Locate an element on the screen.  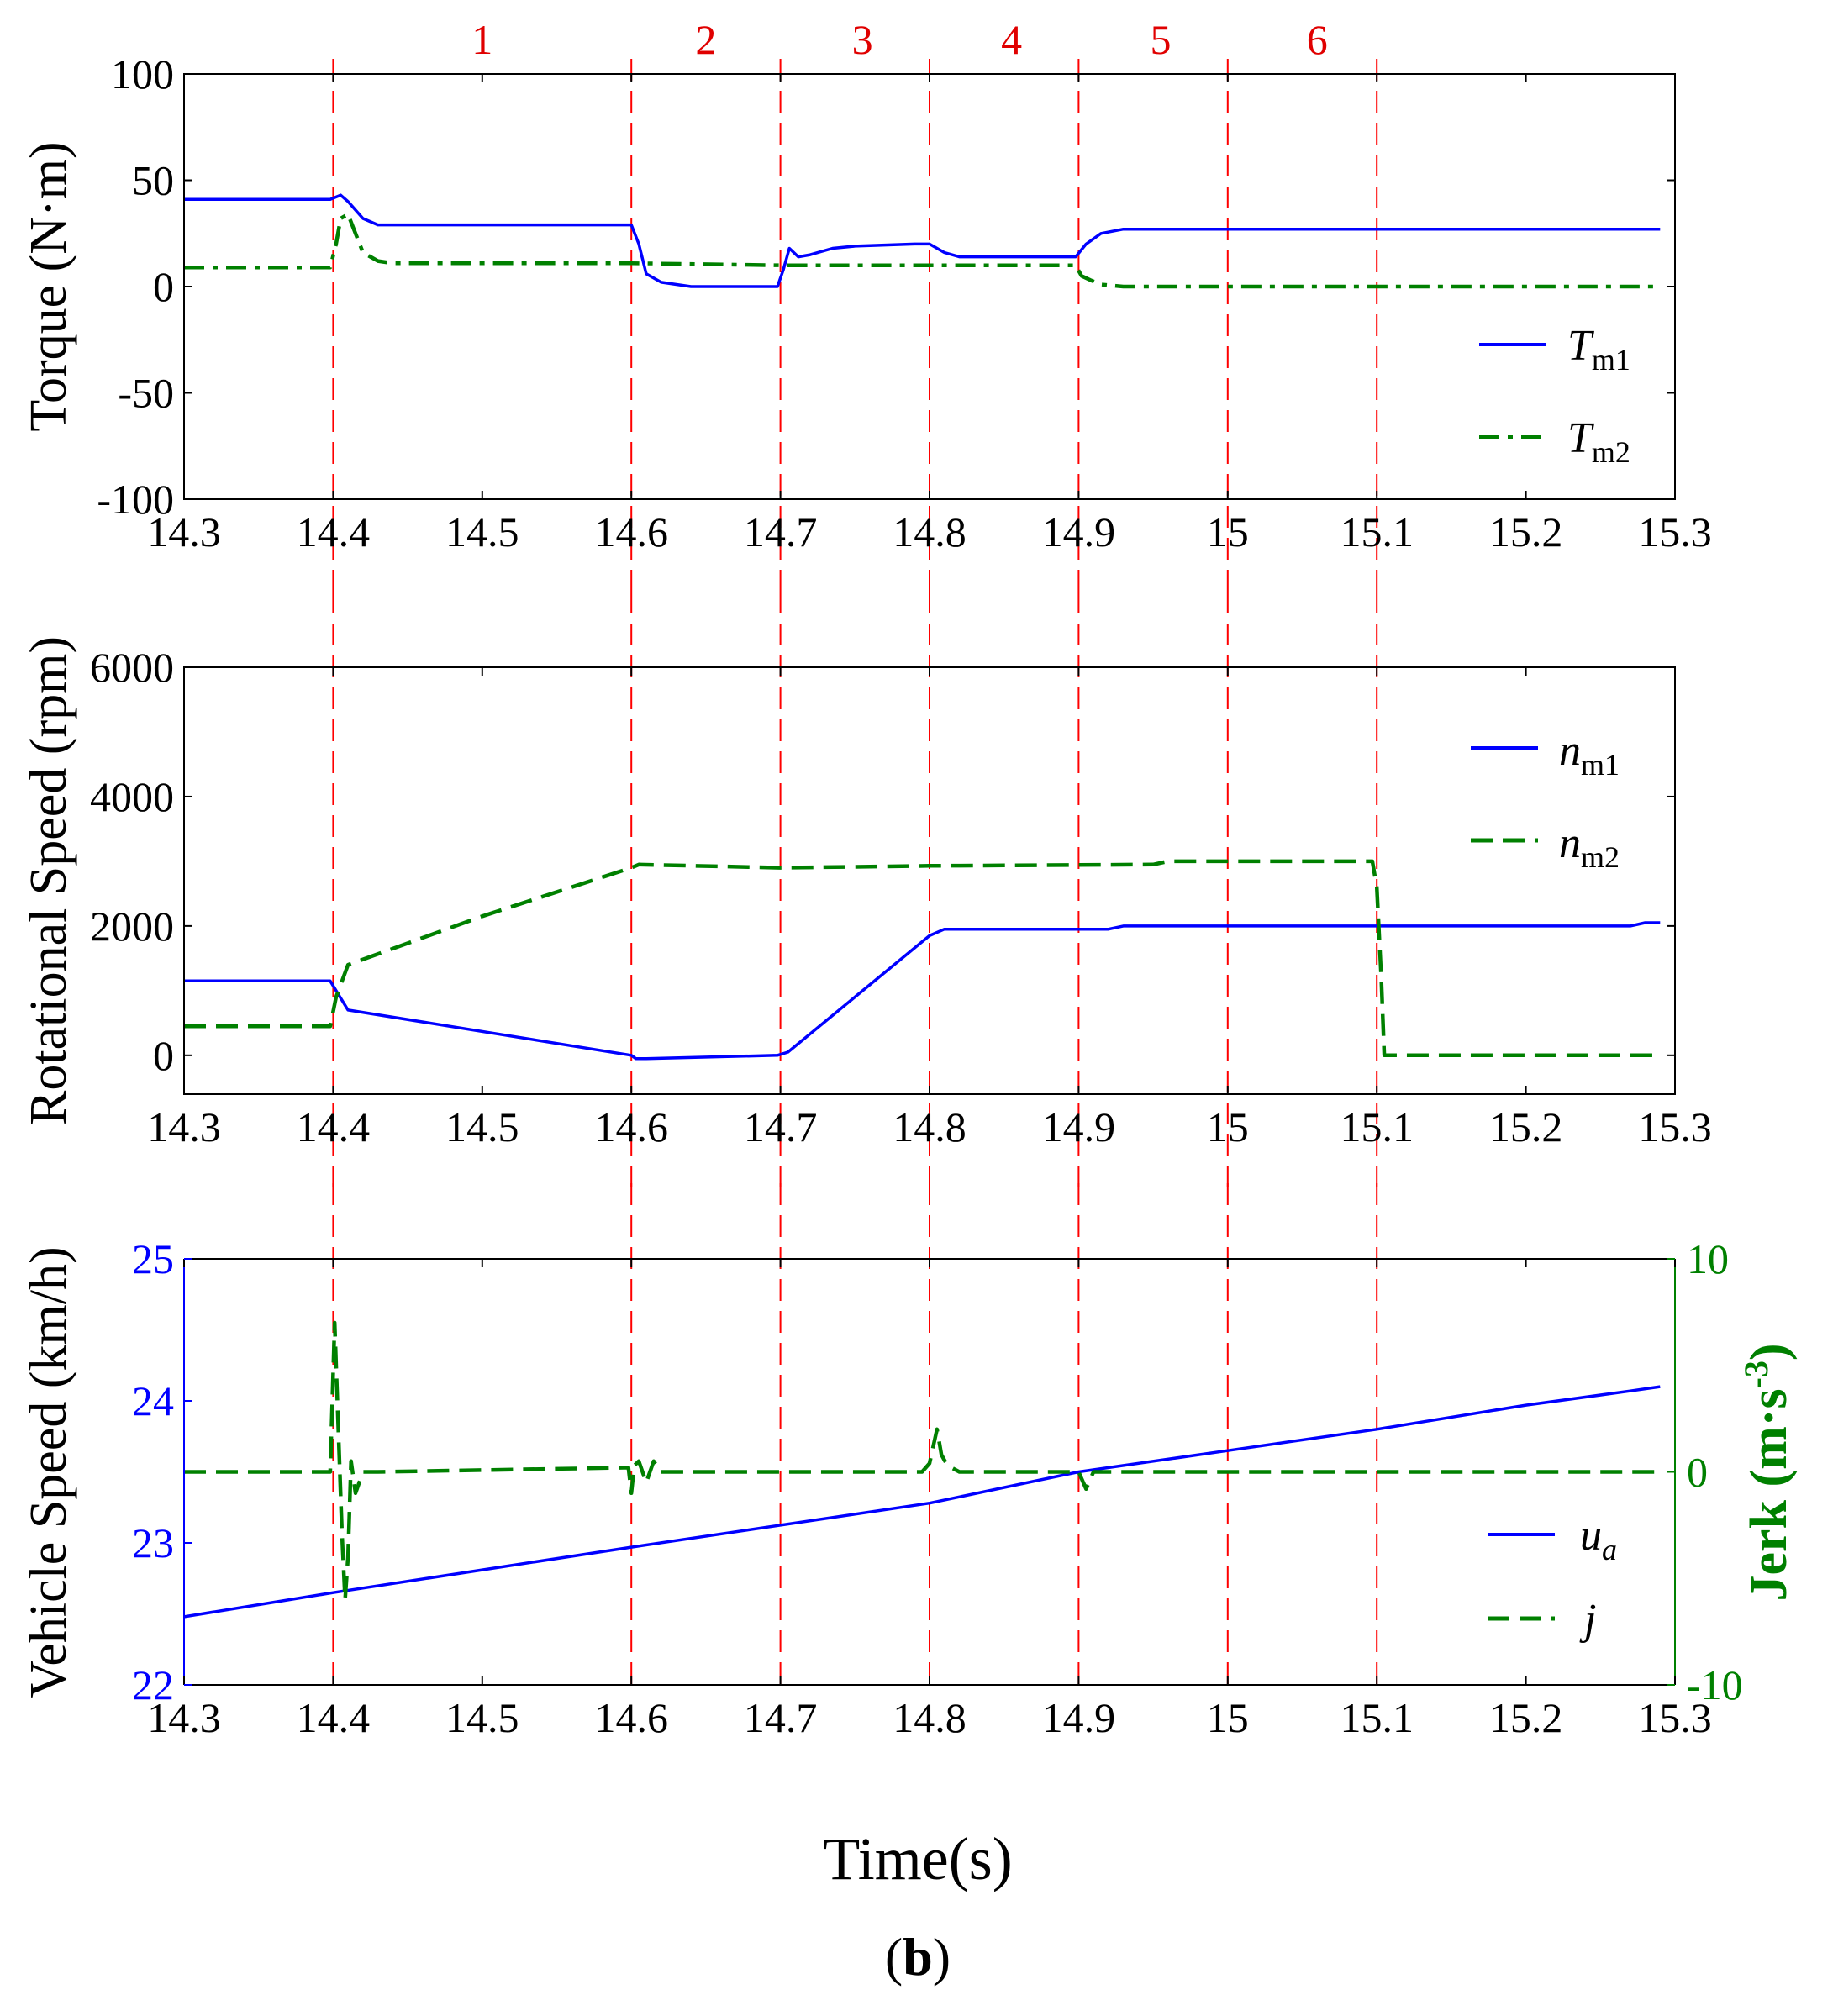
x-tick-label-torque-7: 15 is located at coordinates (1228, 532).